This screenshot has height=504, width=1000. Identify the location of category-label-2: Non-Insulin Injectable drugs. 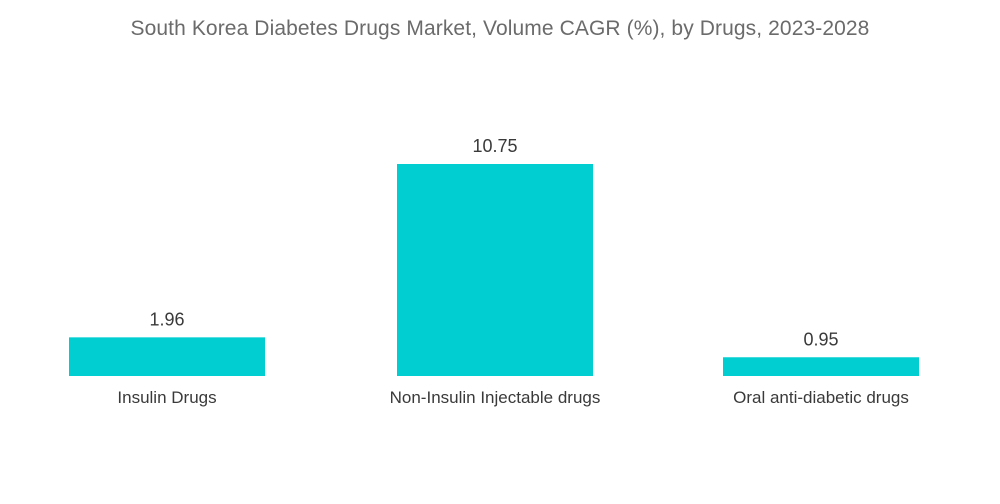
(495, 397).